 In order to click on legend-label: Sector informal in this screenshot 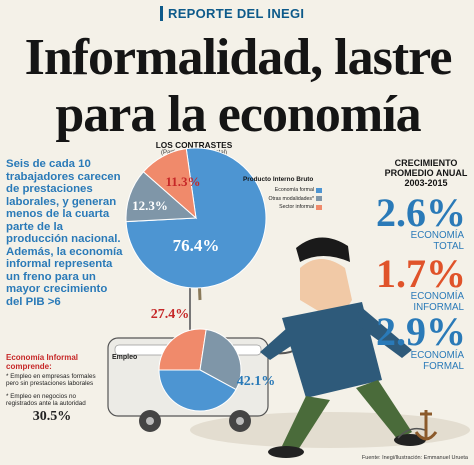, I will do `click(296, 207)`.